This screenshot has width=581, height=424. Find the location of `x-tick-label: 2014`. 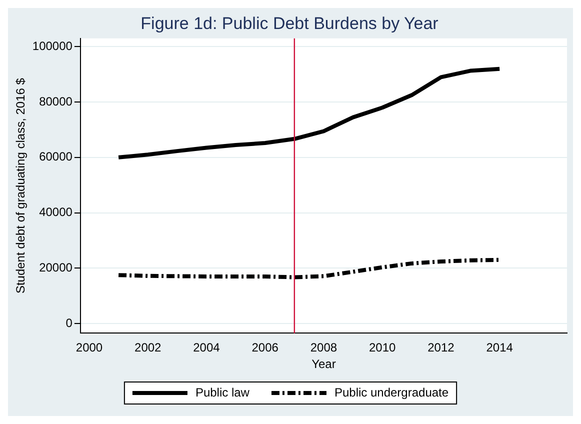

x-tick-label: 2014 is located at coordinates (500, 347).